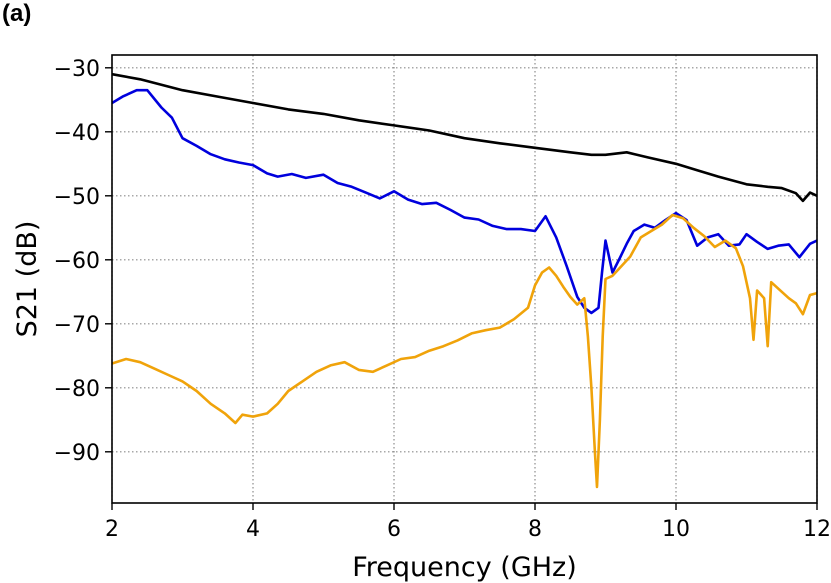 The image size is (831, 583). What do you see at coordinates (394, 529) in the screenshot?
I see `x-tick-label: 6` at bounding box center [394, 529].